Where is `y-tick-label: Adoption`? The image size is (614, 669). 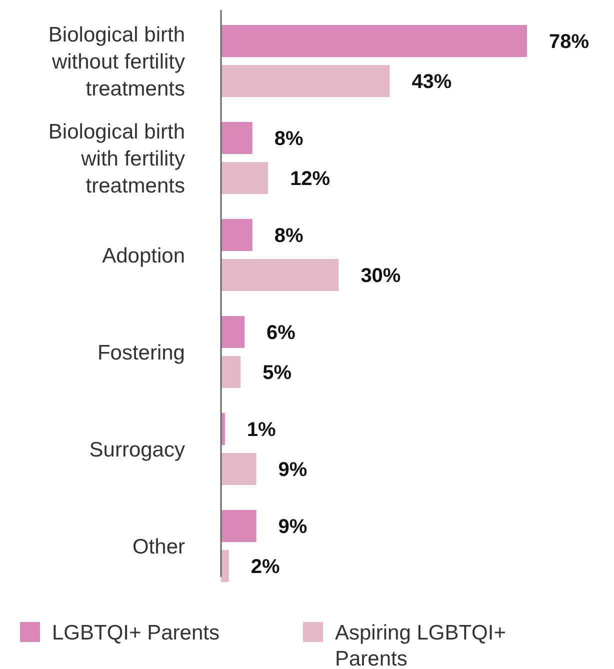
y-tick-label: Adoption is located at coordinates (143, 256).